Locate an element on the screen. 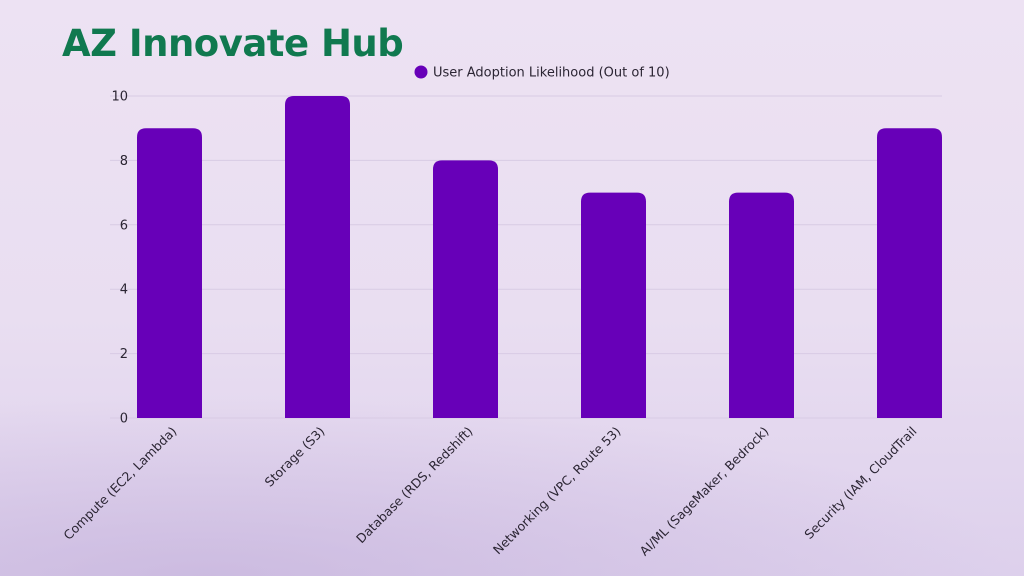 This screenshot has height=576, width=1024. x-category-label: Security (IAM, CloudTrail is located at coordinates (860, 483).